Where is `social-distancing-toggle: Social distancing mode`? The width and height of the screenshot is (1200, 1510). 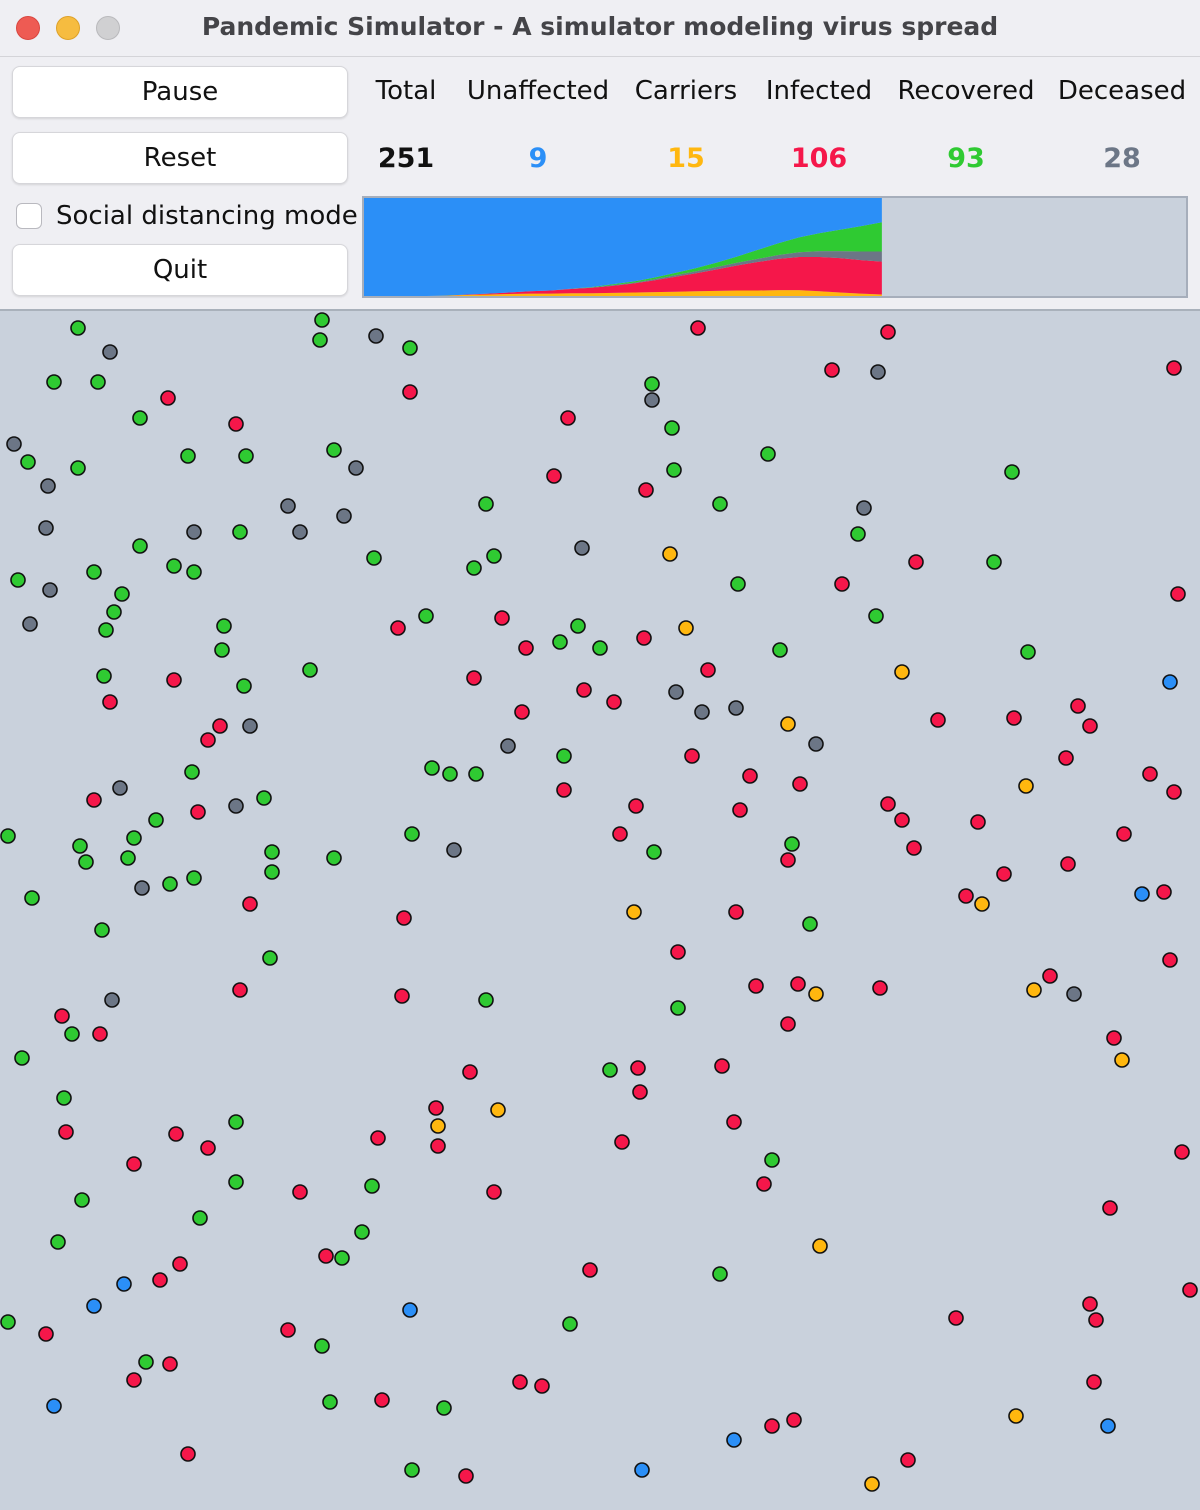
social-distancing-toggle: Social distancing mode is located at coordinates (187, 217).